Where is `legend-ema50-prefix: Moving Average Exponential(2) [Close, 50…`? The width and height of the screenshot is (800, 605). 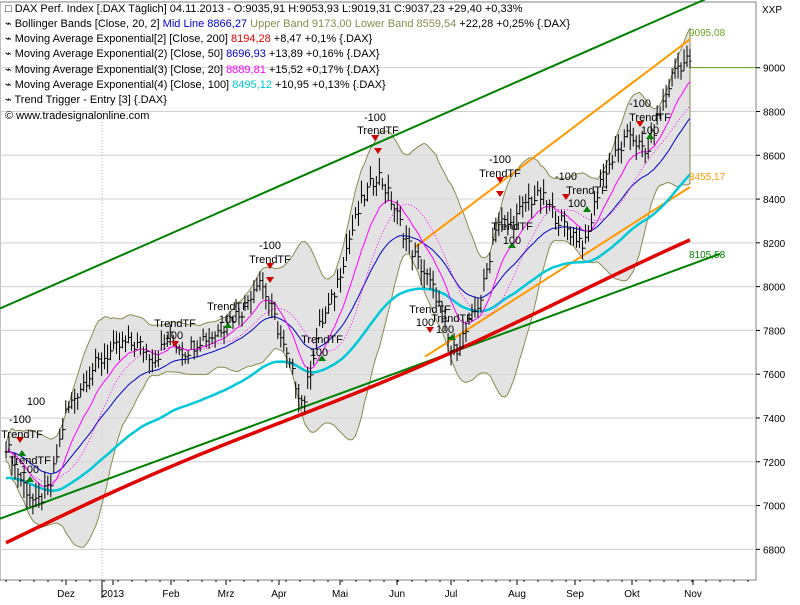 legend-ema50-prefix: Moving Average Exponential(2) [Close, 50… is located at coordinates (119, 54).